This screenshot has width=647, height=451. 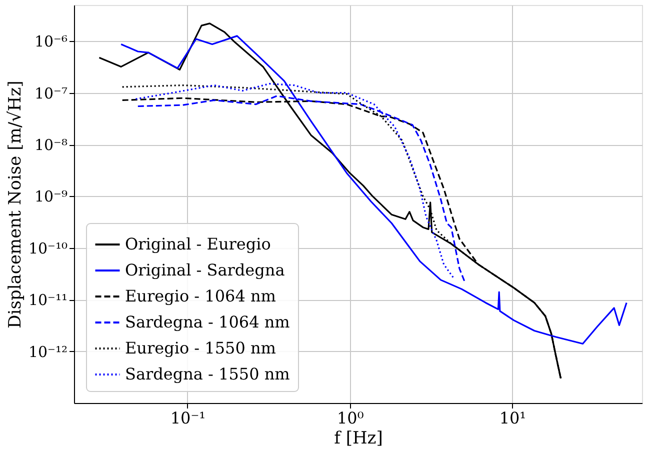 I want to click on legend-label: Euregio - 1550 nm, so click(x=200, y=348).